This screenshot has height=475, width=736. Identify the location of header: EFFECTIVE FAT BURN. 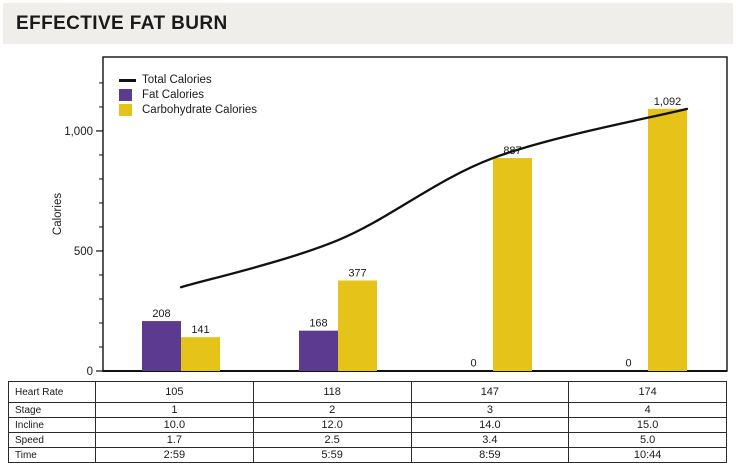
(368, 23).